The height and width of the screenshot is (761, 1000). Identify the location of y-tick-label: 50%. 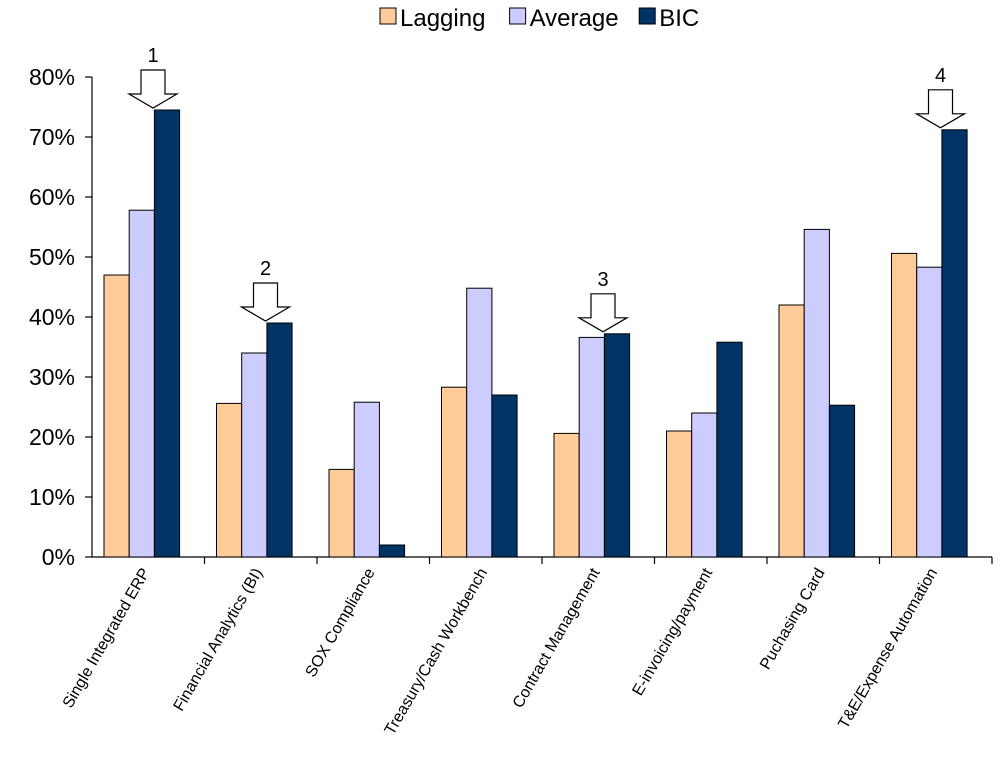
(52, 257).